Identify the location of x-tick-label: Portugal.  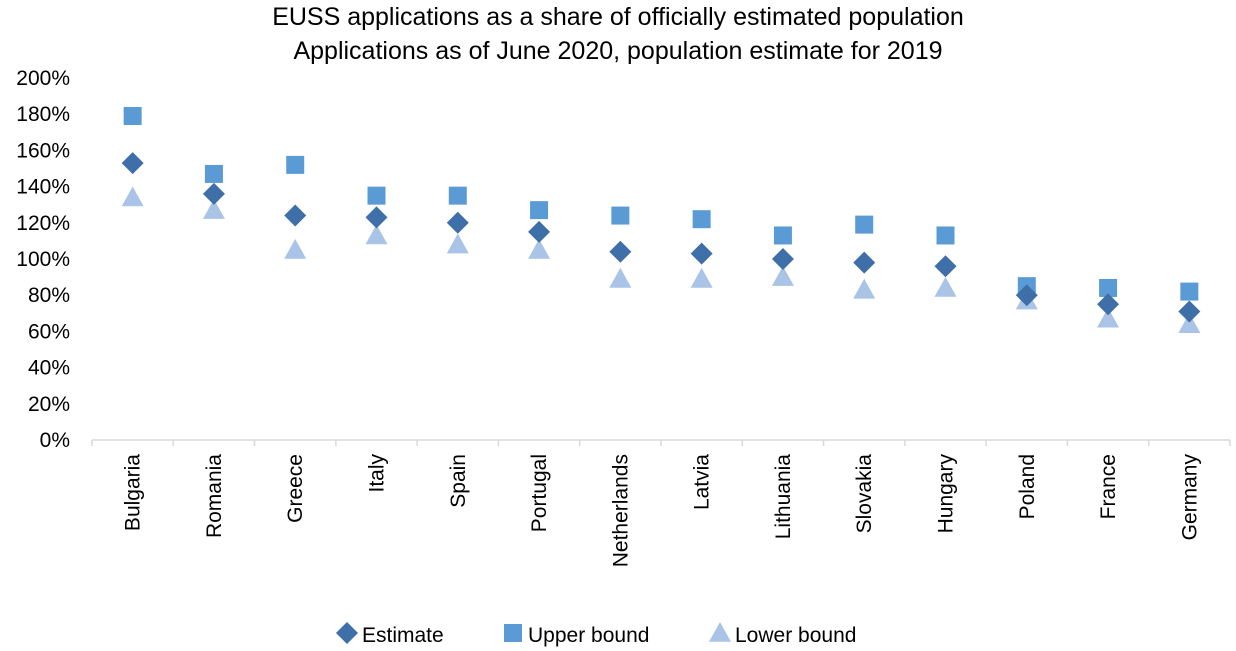
(539, 493).